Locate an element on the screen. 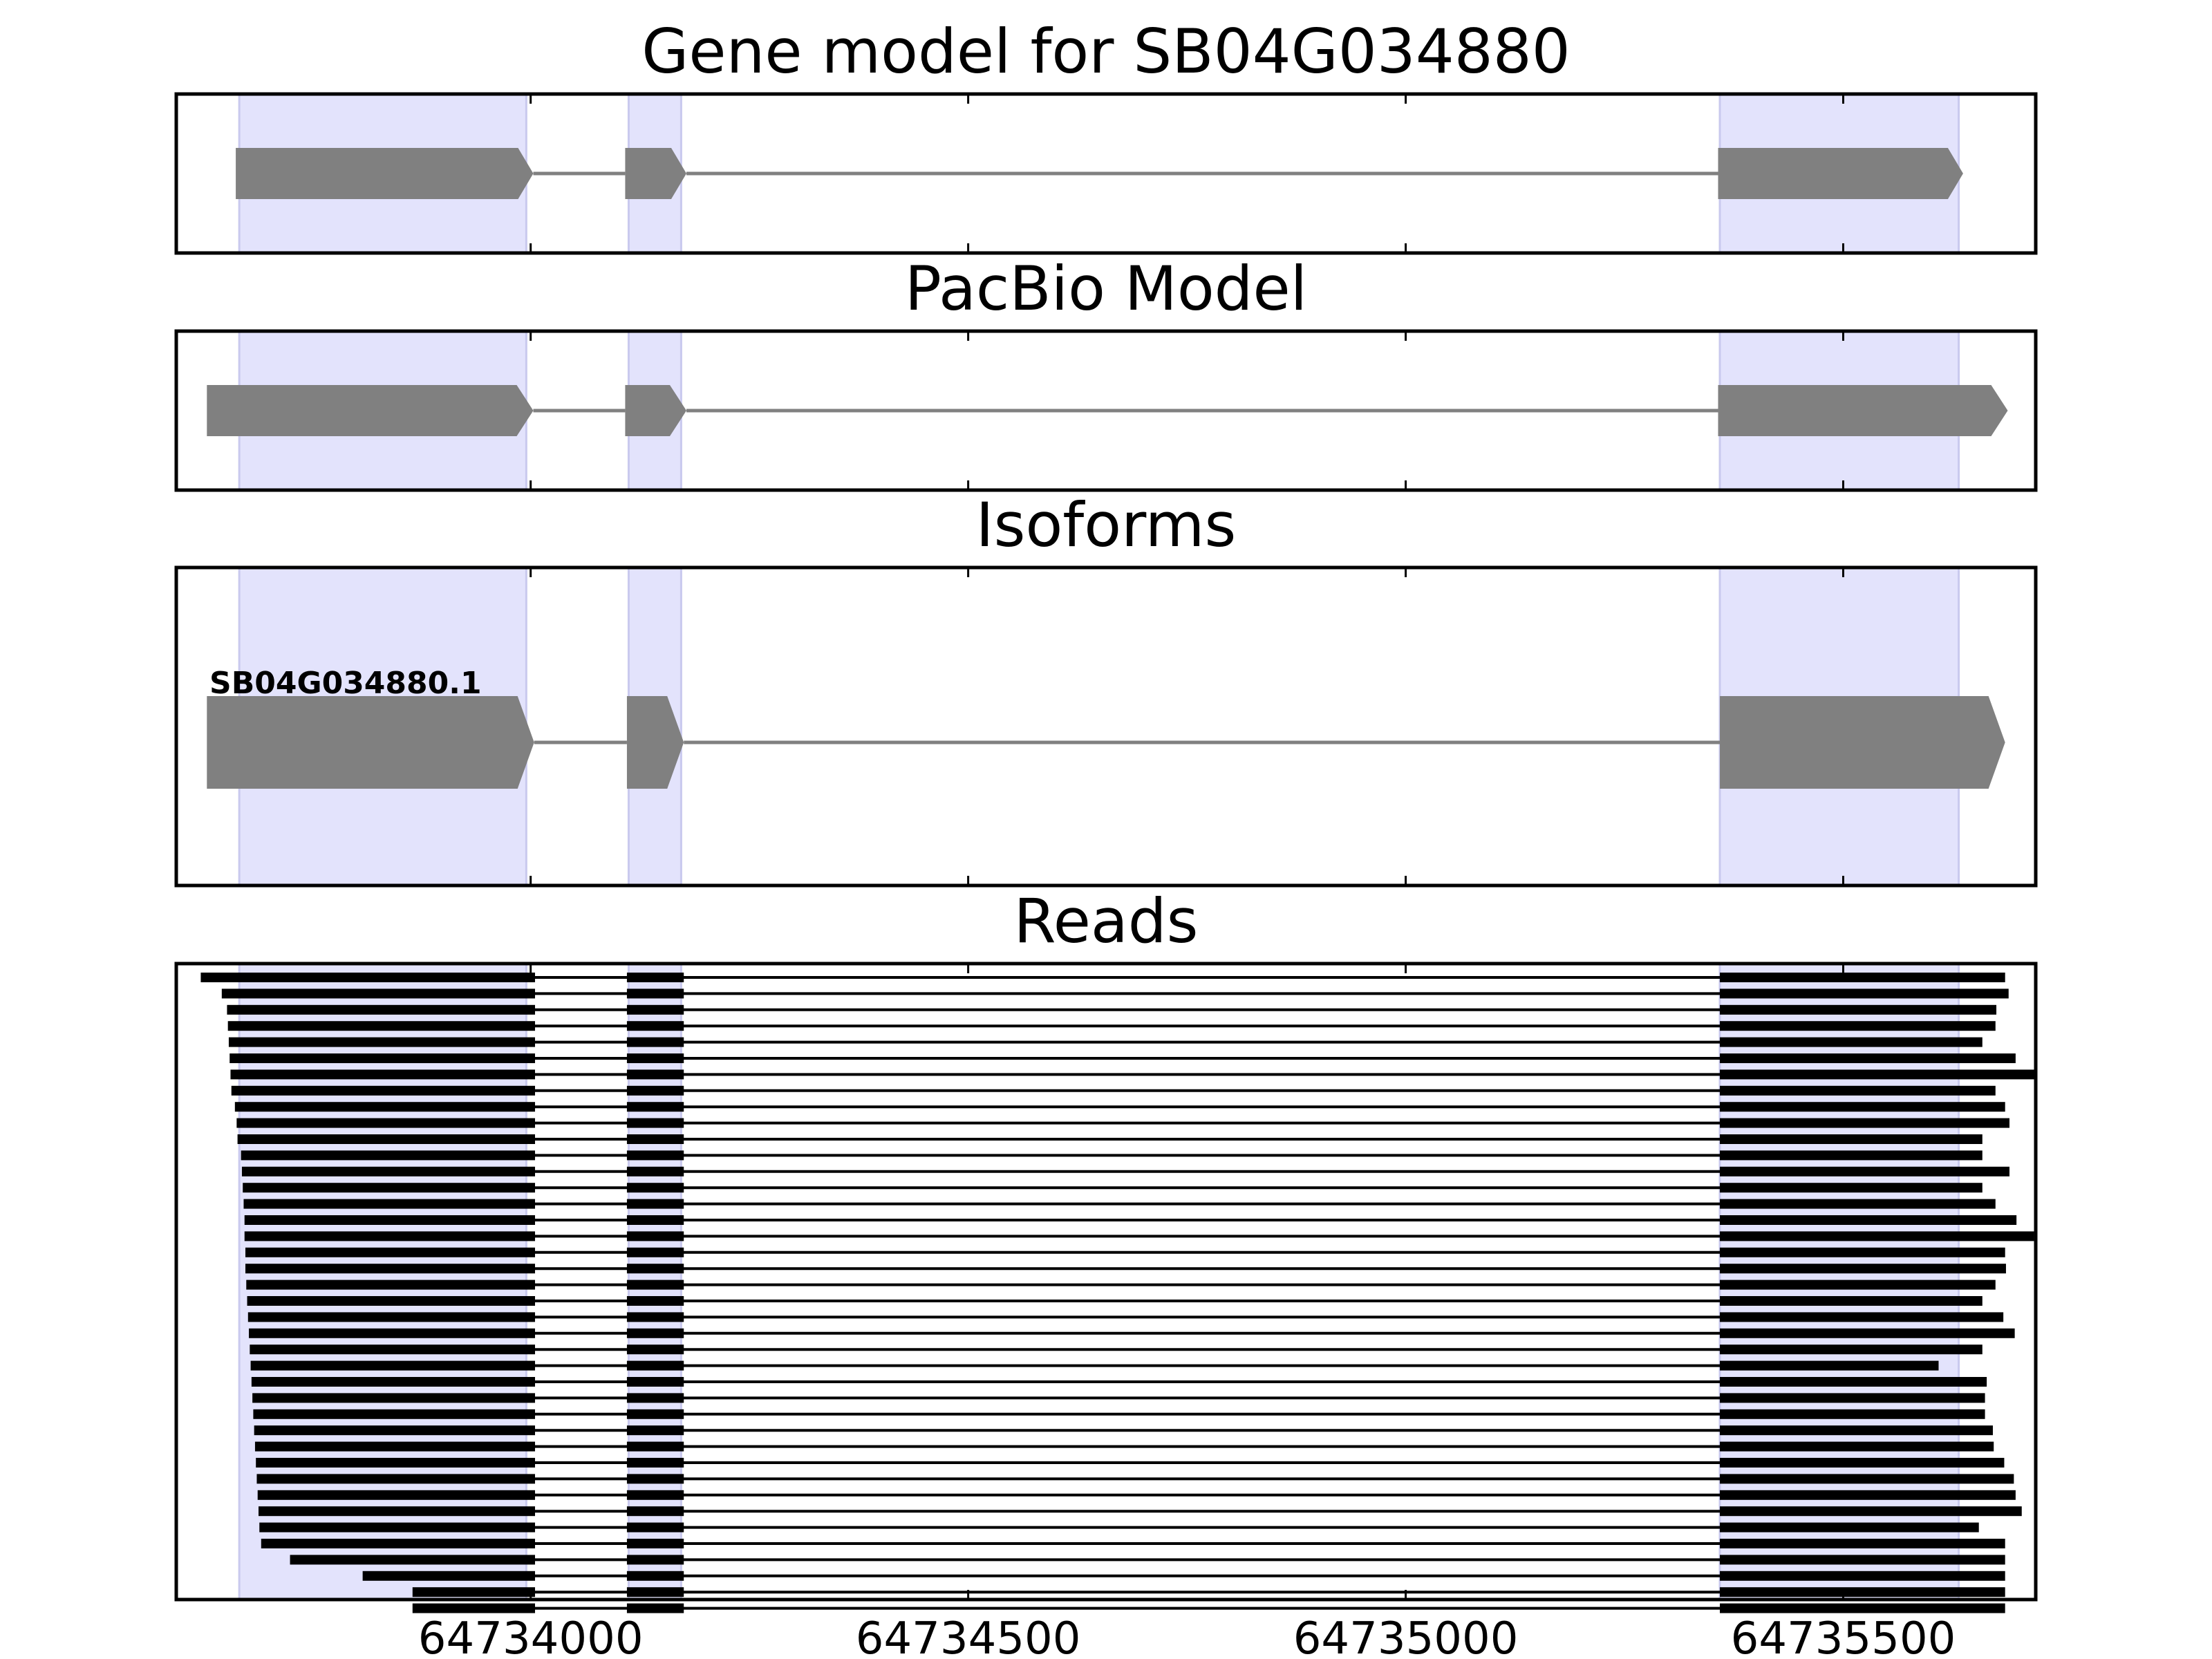  gene-model-track is located at coordinates (1099, 174).